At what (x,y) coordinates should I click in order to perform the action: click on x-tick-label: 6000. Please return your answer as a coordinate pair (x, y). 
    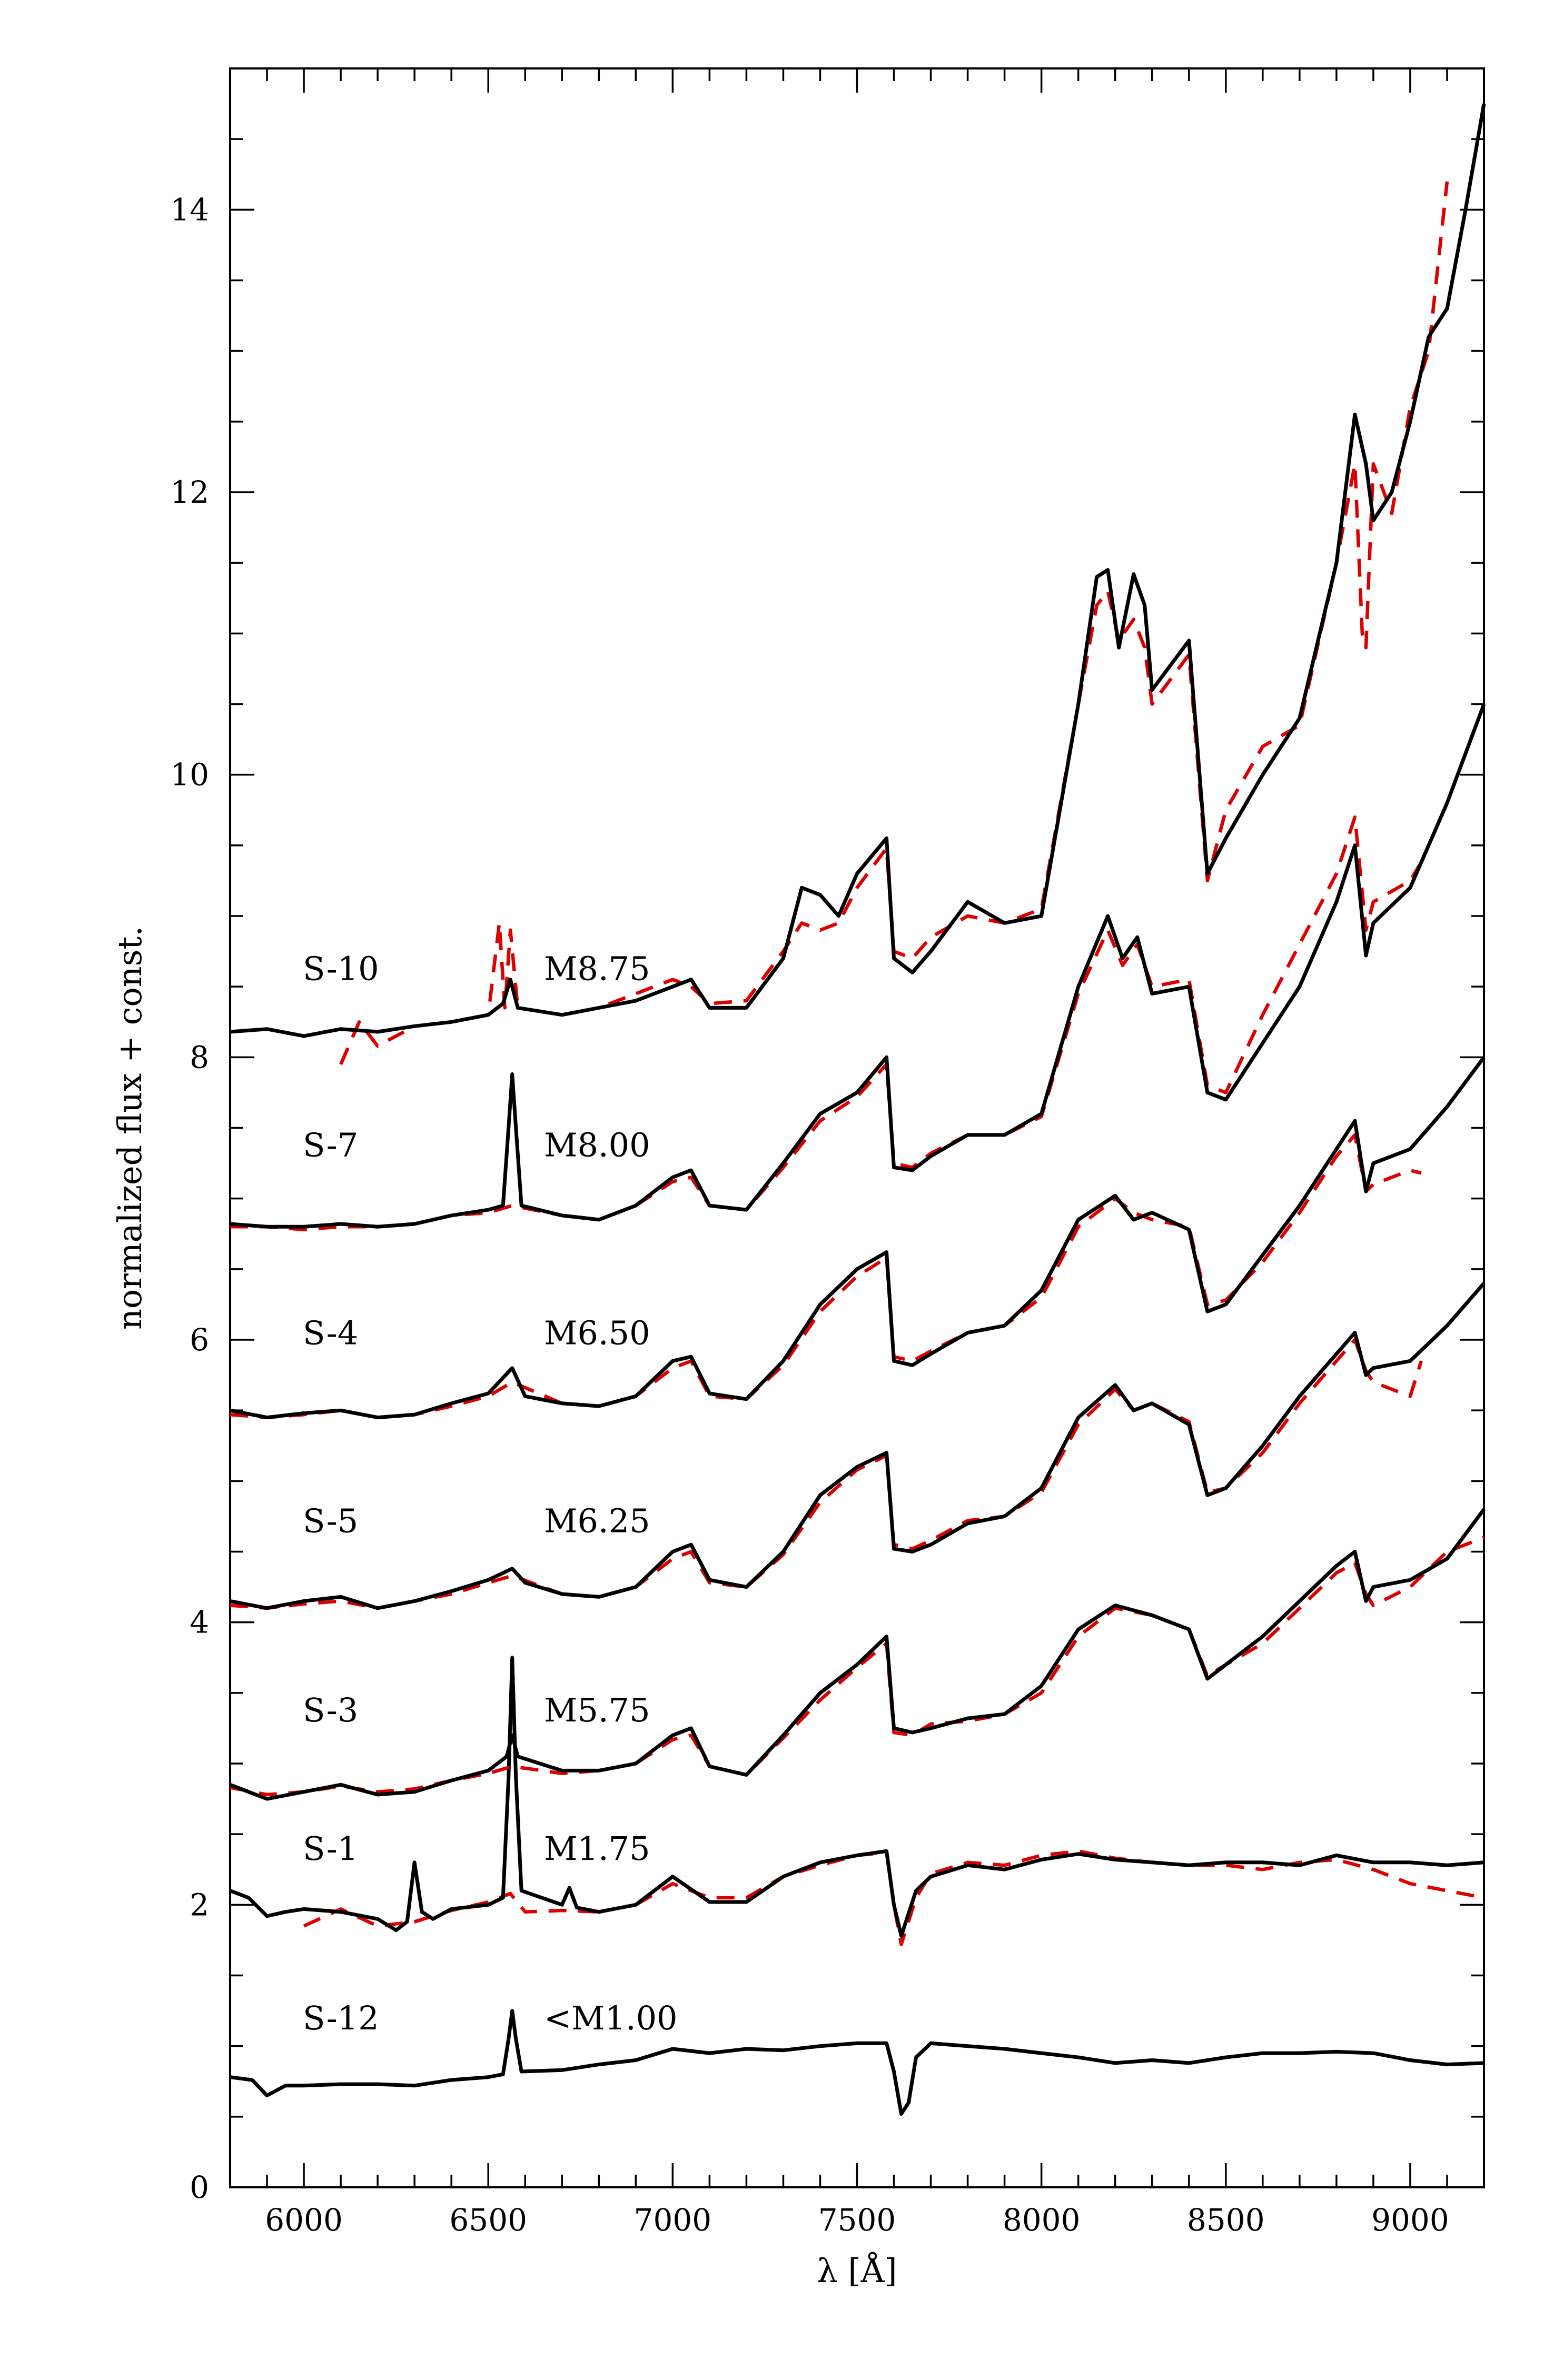
    Looking at the image, I should click on (304, 2220).